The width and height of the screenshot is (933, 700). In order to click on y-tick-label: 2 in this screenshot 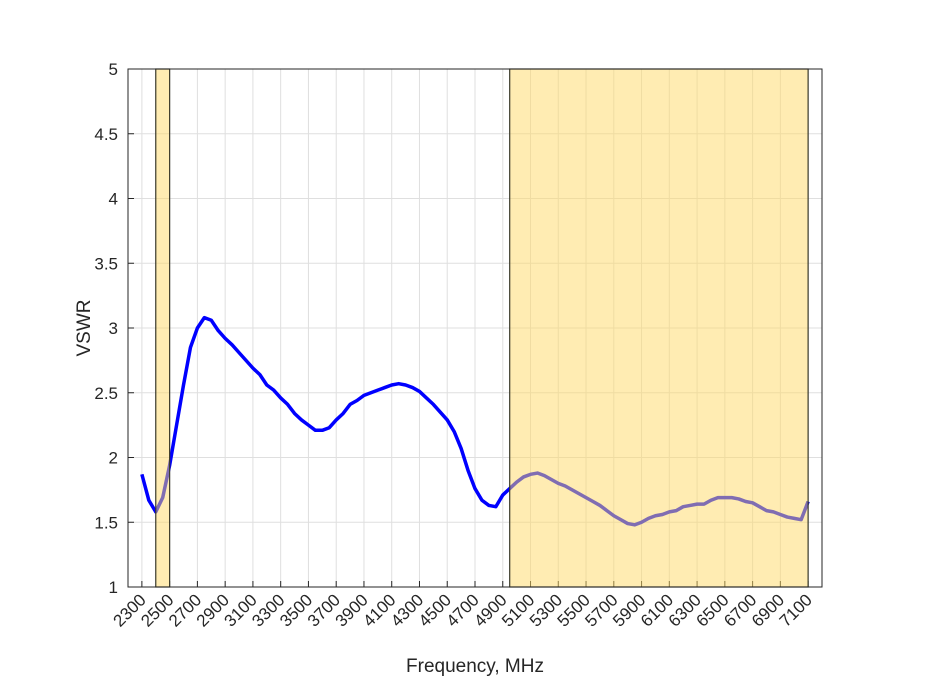, I will do `click(113, 458)`.